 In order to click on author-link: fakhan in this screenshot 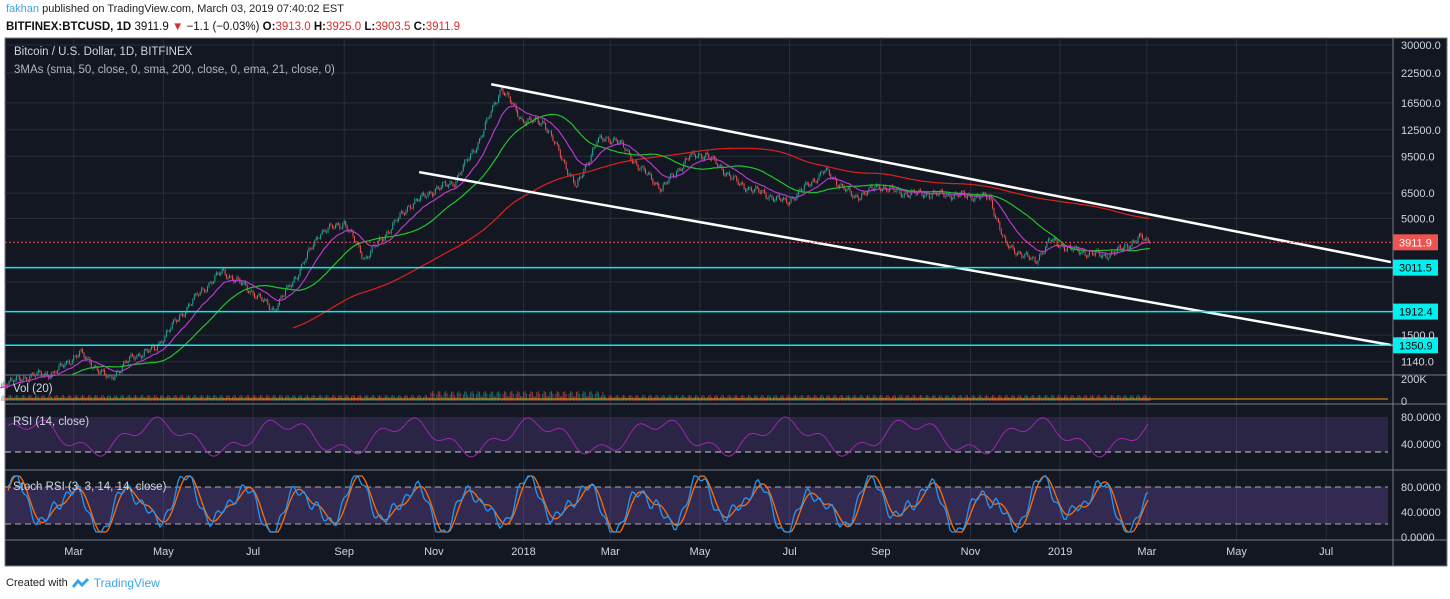, I will do `click(23, 9)`.